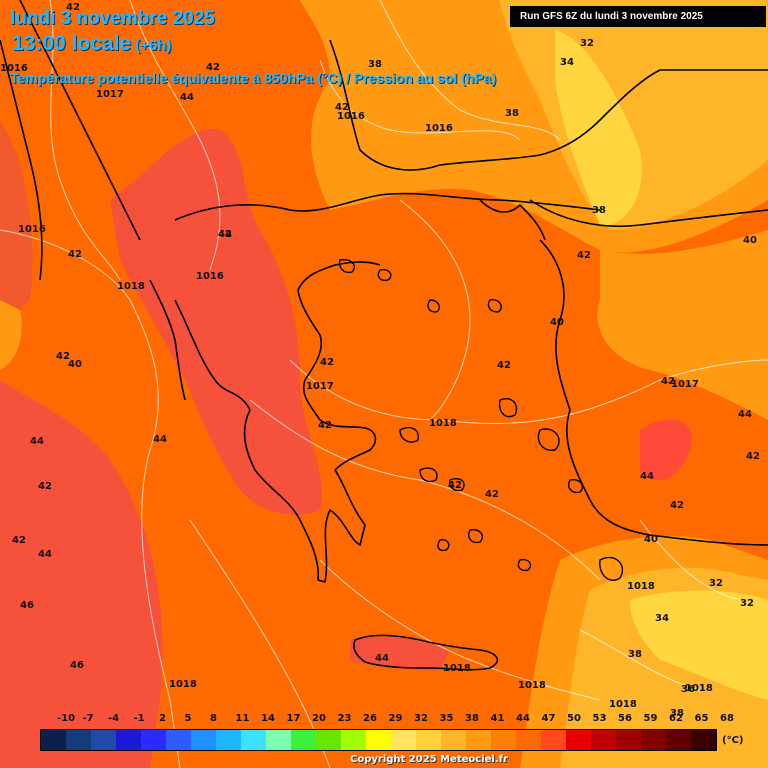 Image resolution: width=768 pixels, height=768 pixels. I want to click on temp-label: 36, so click(688, 689).